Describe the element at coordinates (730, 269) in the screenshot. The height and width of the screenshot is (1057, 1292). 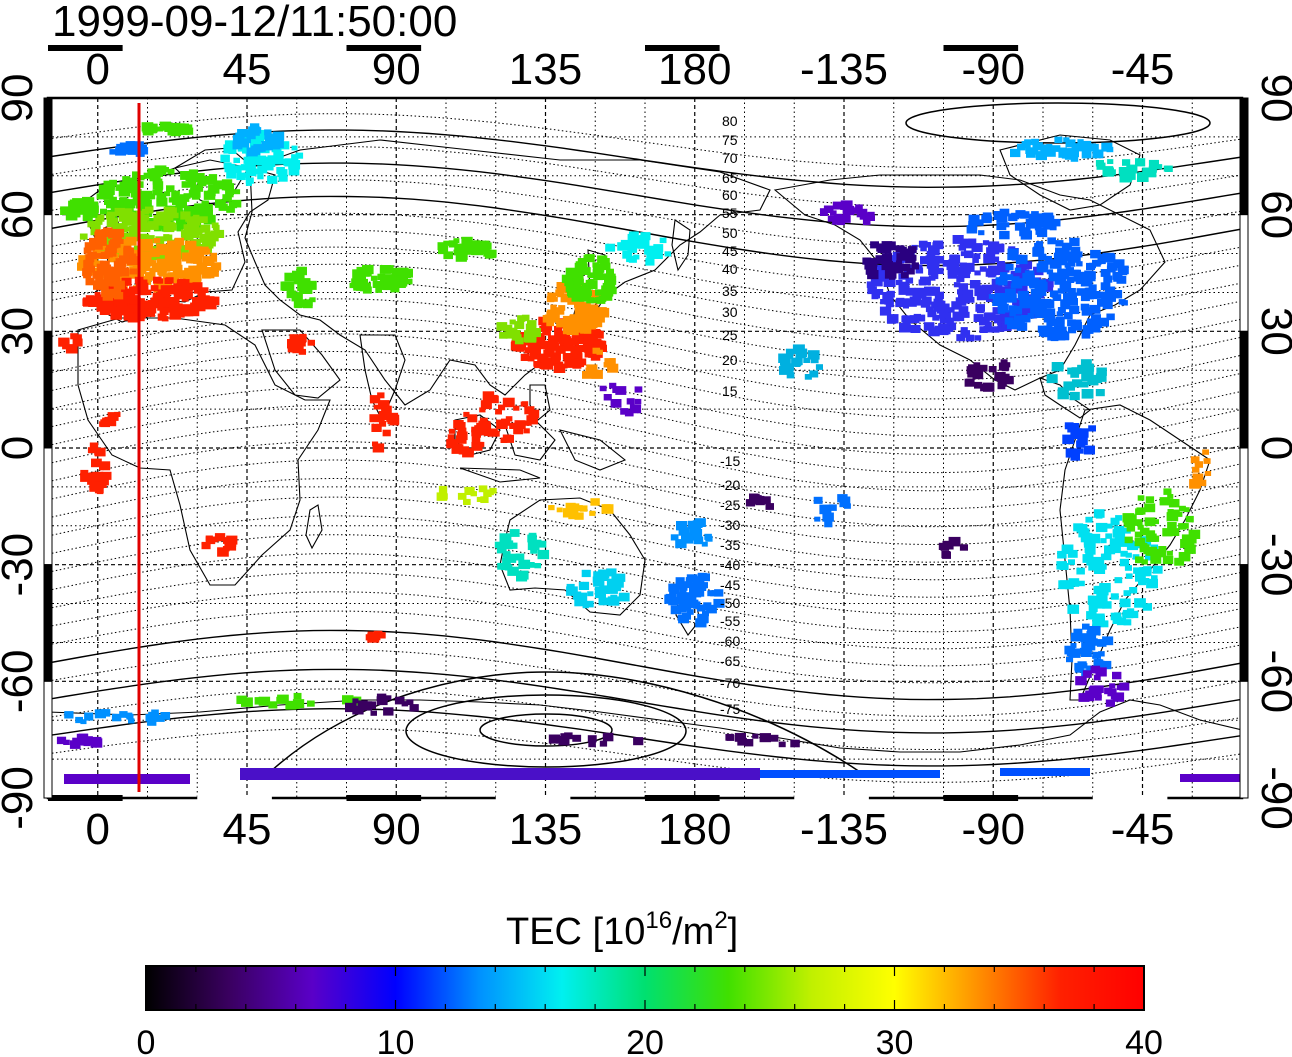
I see `contour-label: 40` at that location.